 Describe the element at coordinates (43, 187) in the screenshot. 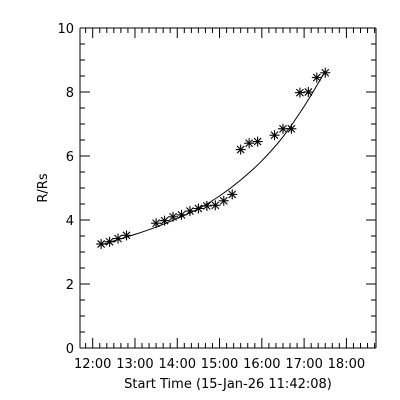

I see `y-axis-label: R/Rs` at that location.